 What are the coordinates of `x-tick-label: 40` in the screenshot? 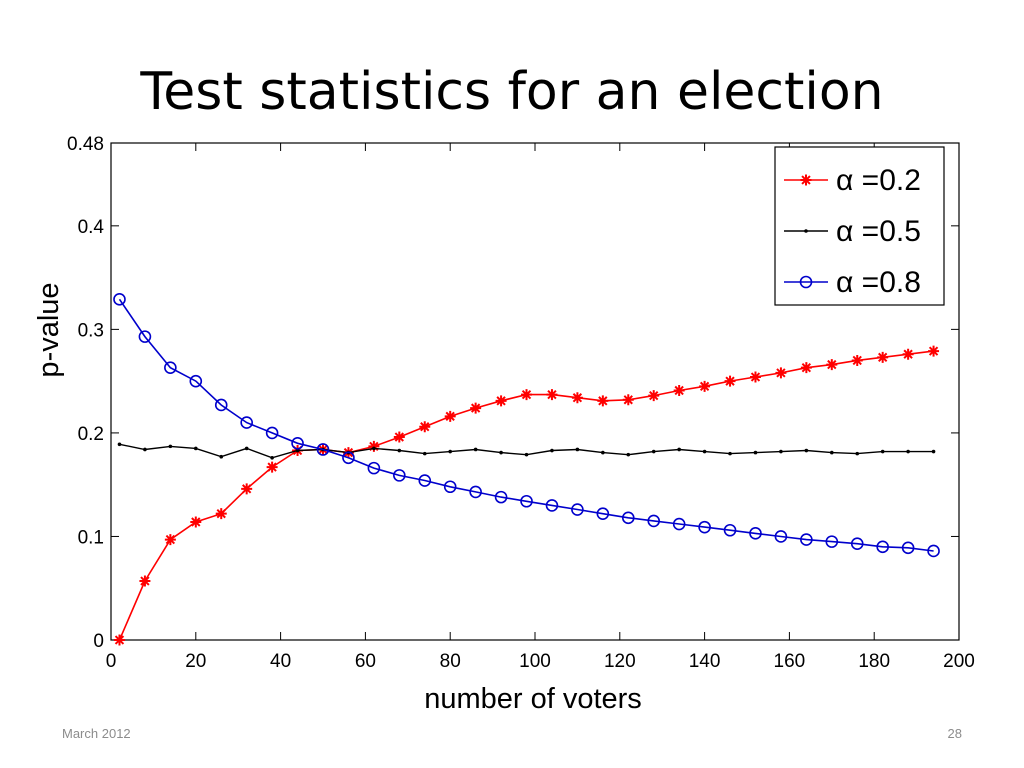 It's located at (280, 661).